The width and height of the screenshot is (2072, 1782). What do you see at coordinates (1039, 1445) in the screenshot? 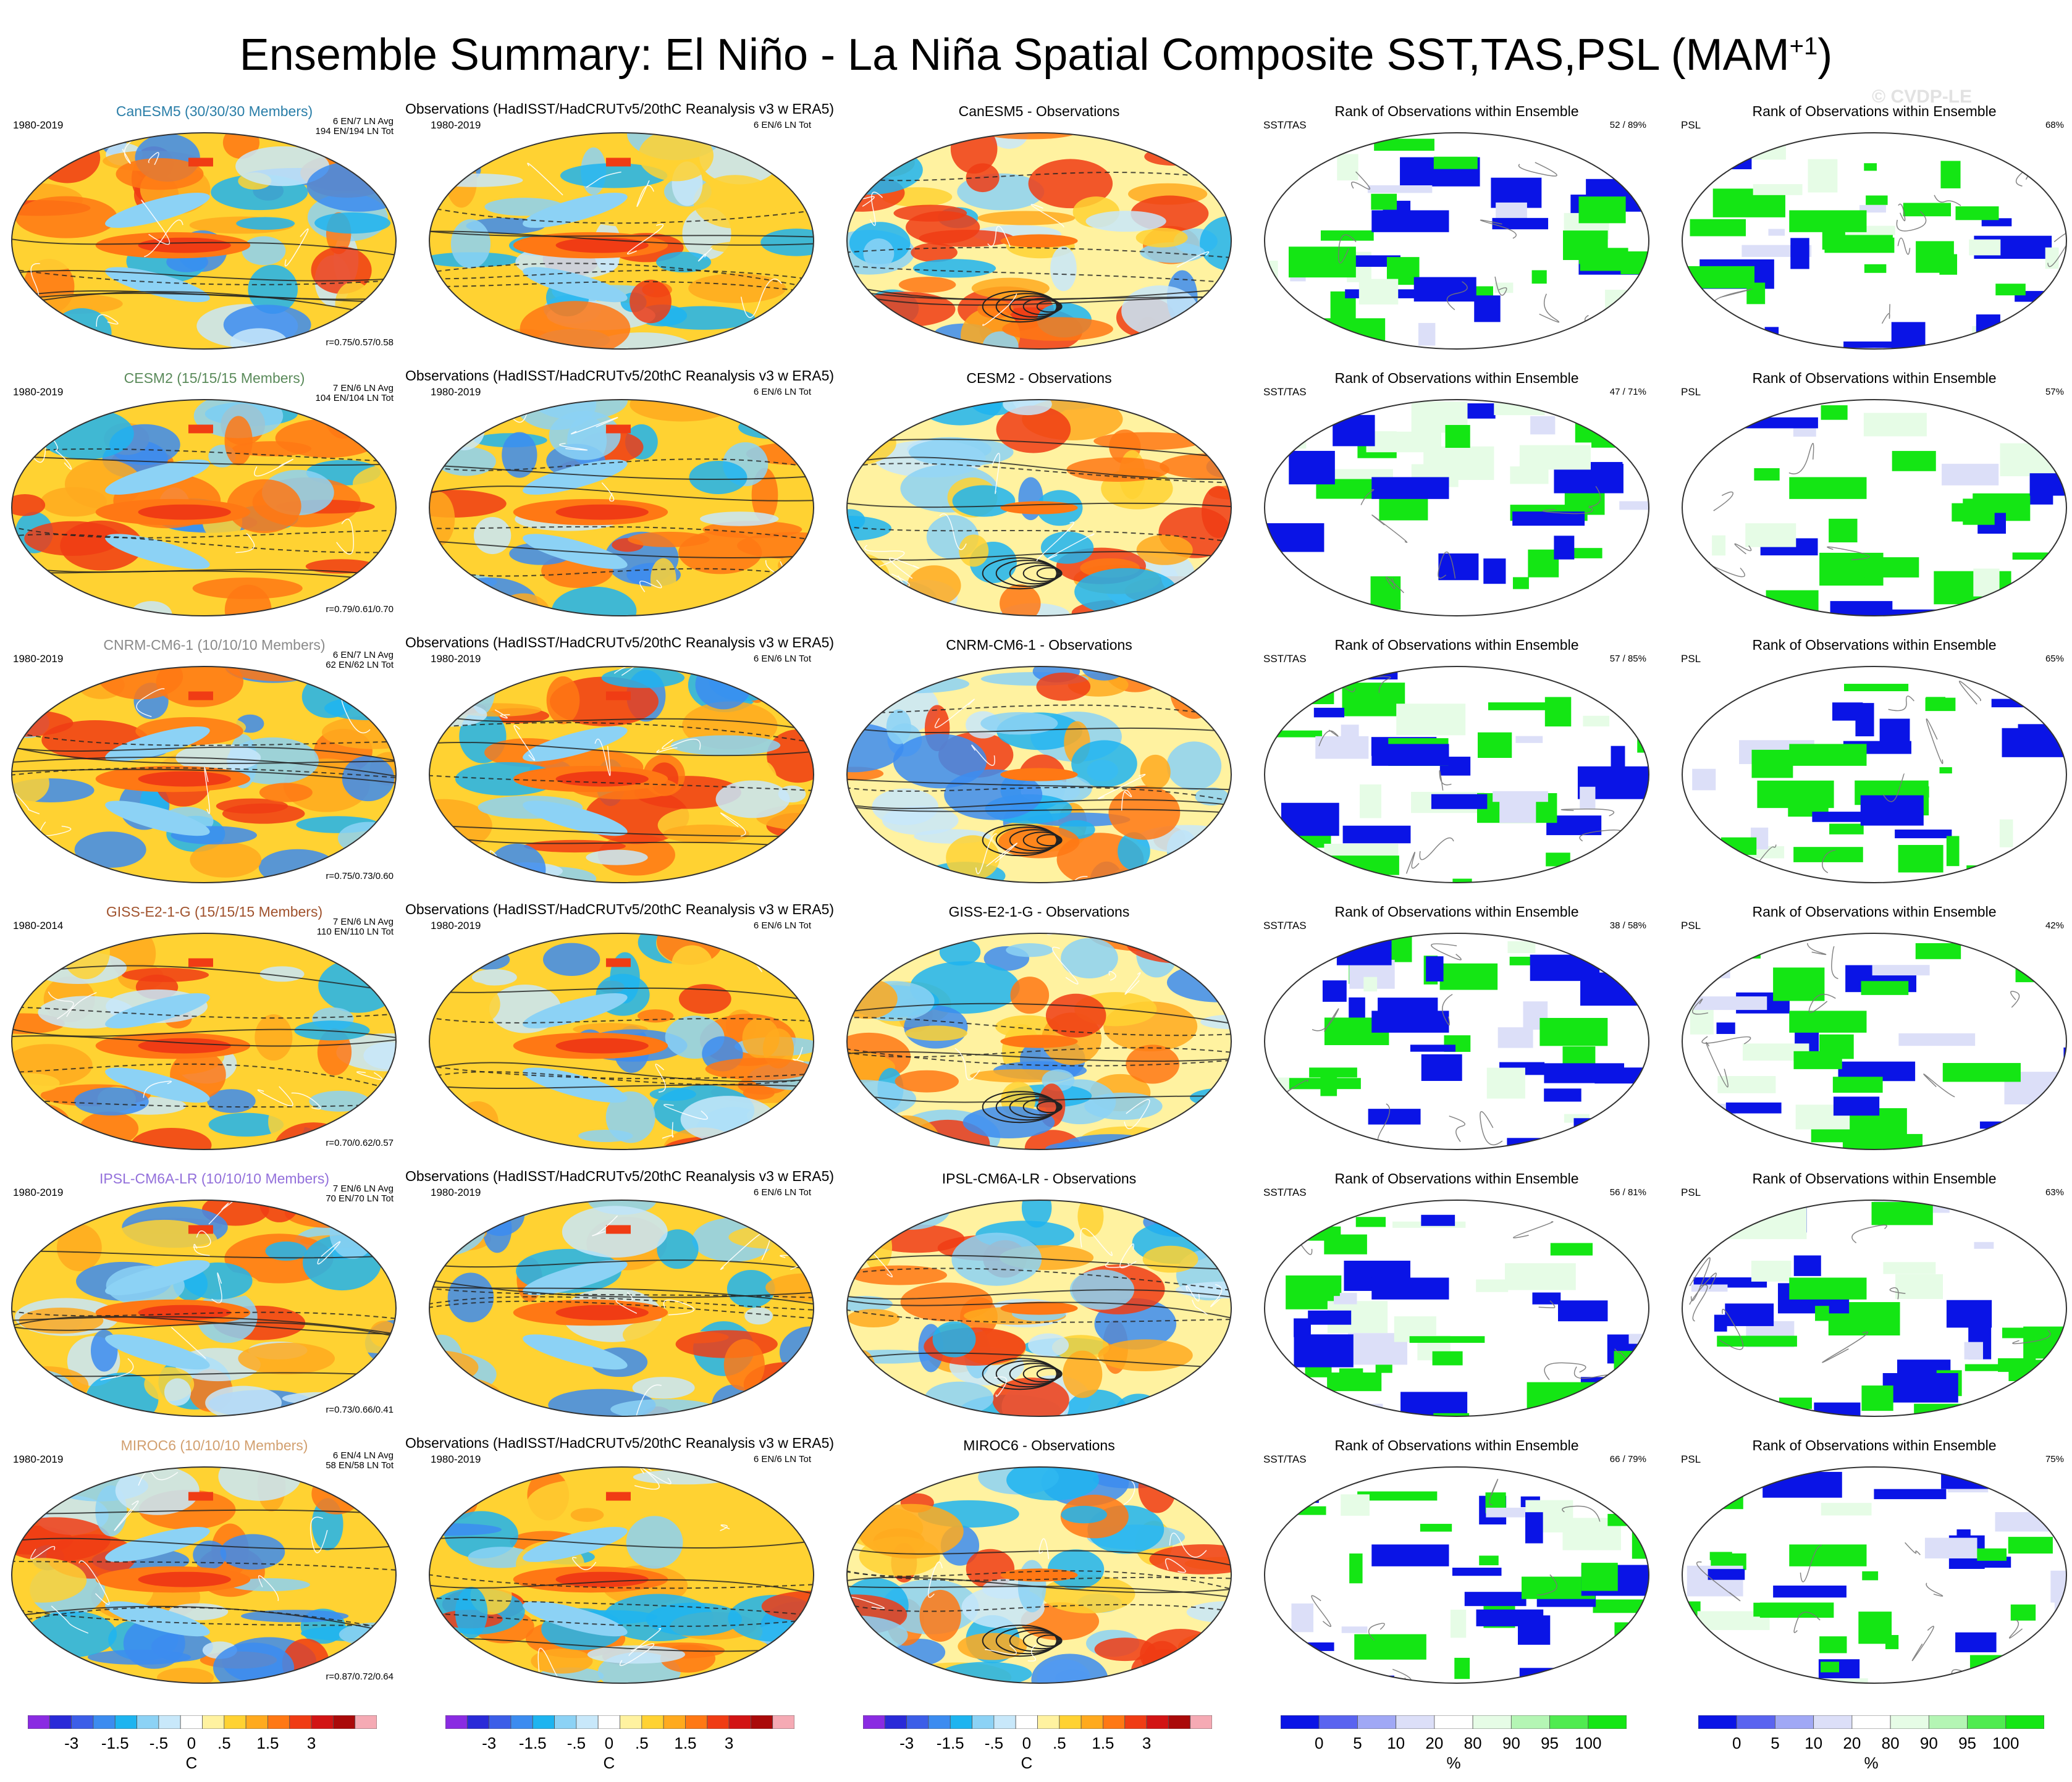
I see `diff-title: MIROC6 - Observations` at bounding box center [1039, 1445].